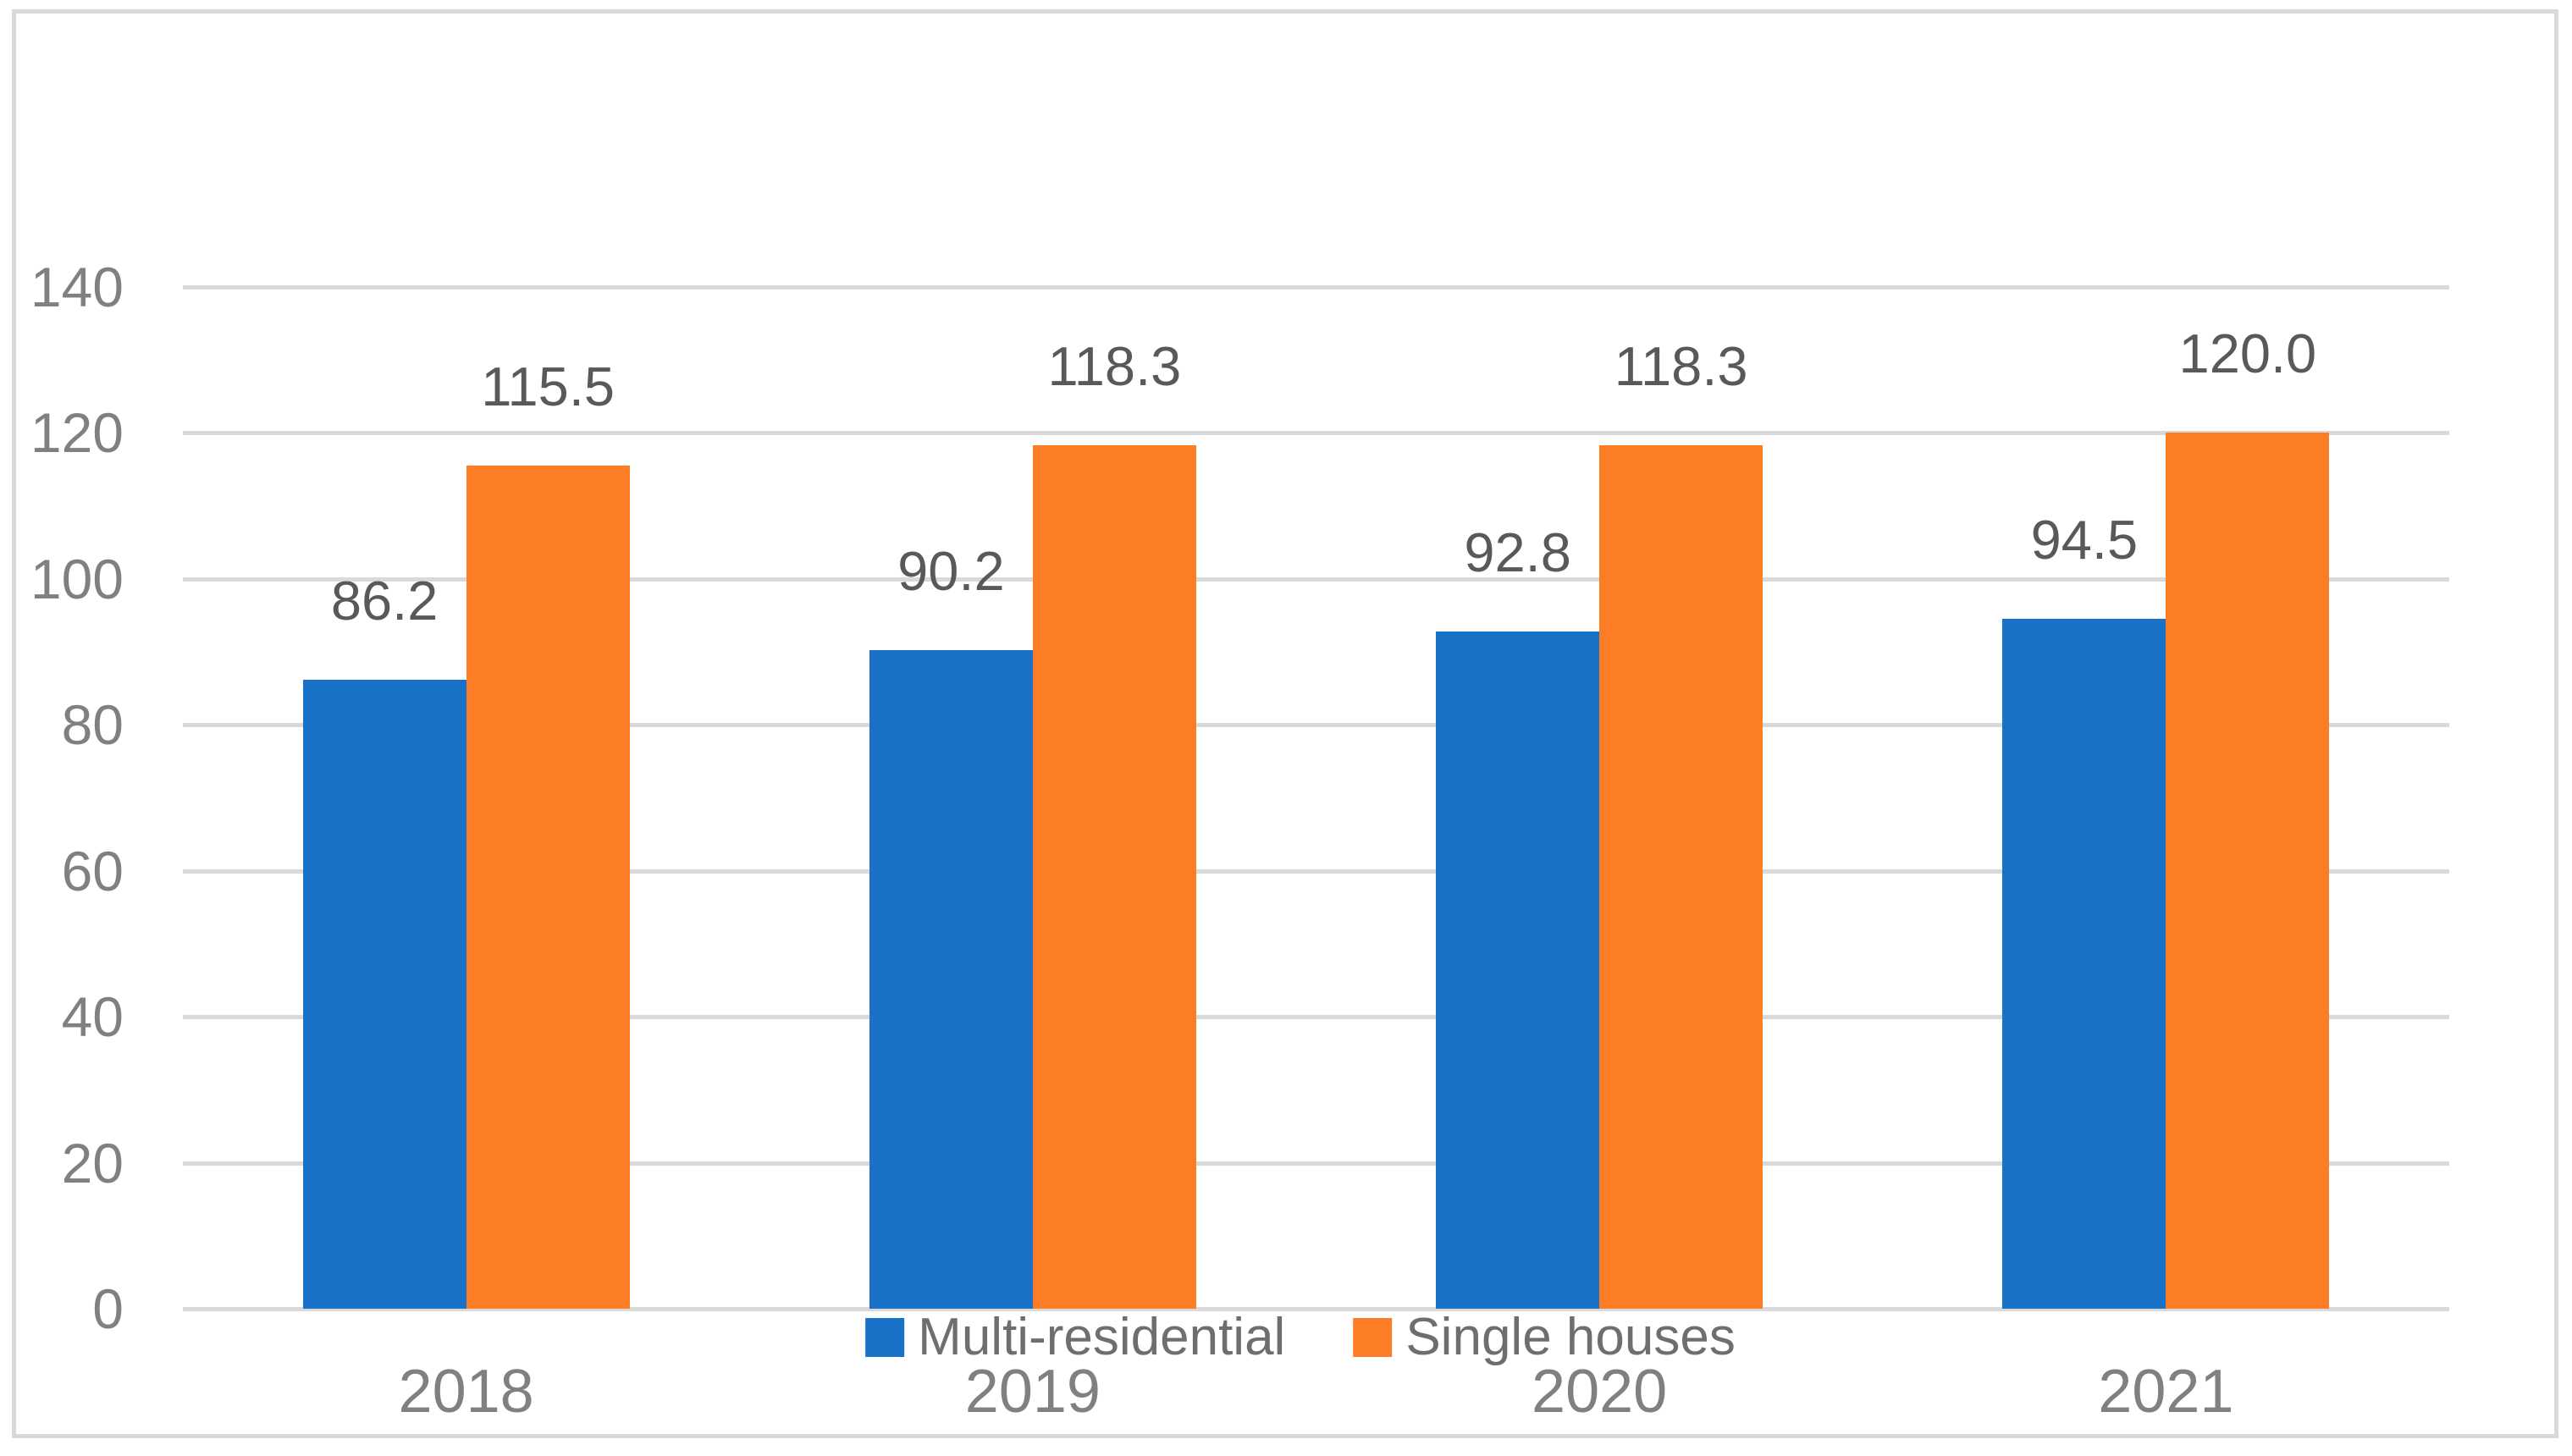 The height and width of the screenshot is (1456, 2572). Describe the element at coordinates (2084, 540) in the screenshot. I see `data-label-2021-multi-residential: 94.5` at that location.